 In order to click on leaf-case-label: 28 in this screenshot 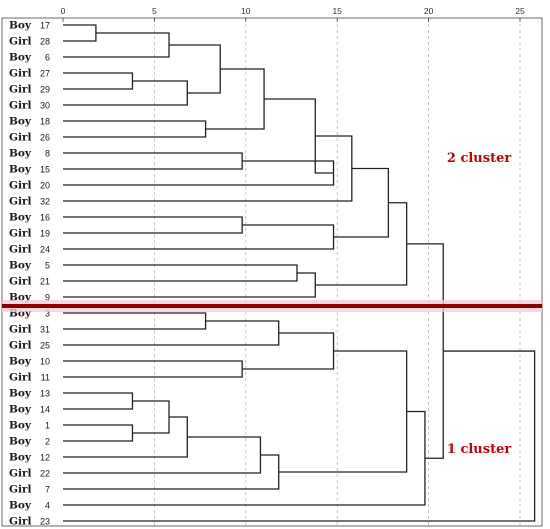, I will do `click(45, 42)`.